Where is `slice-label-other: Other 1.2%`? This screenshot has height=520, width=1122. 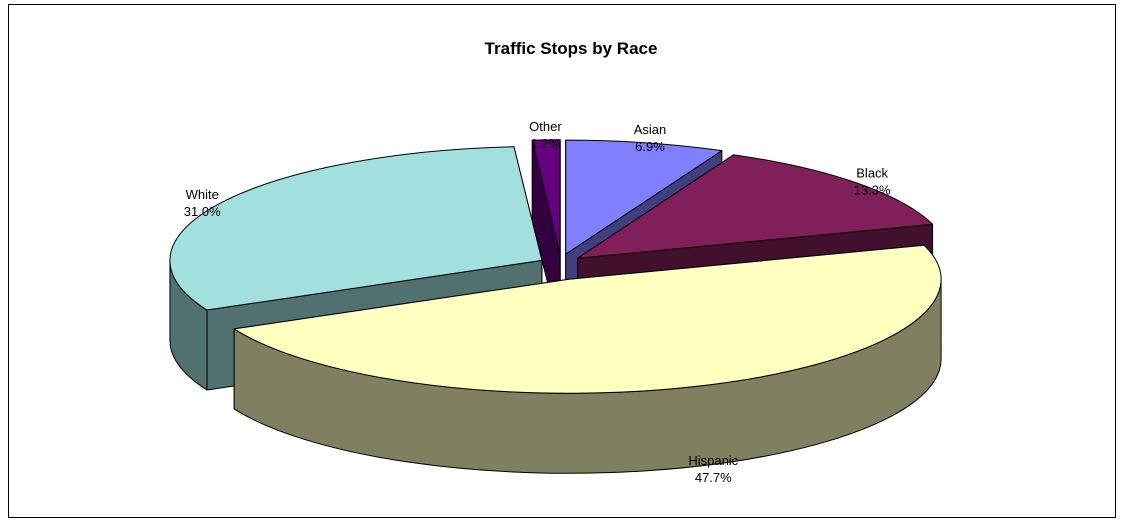 slice-label-other: Other 1.2% is located at coordinates (545, 135).